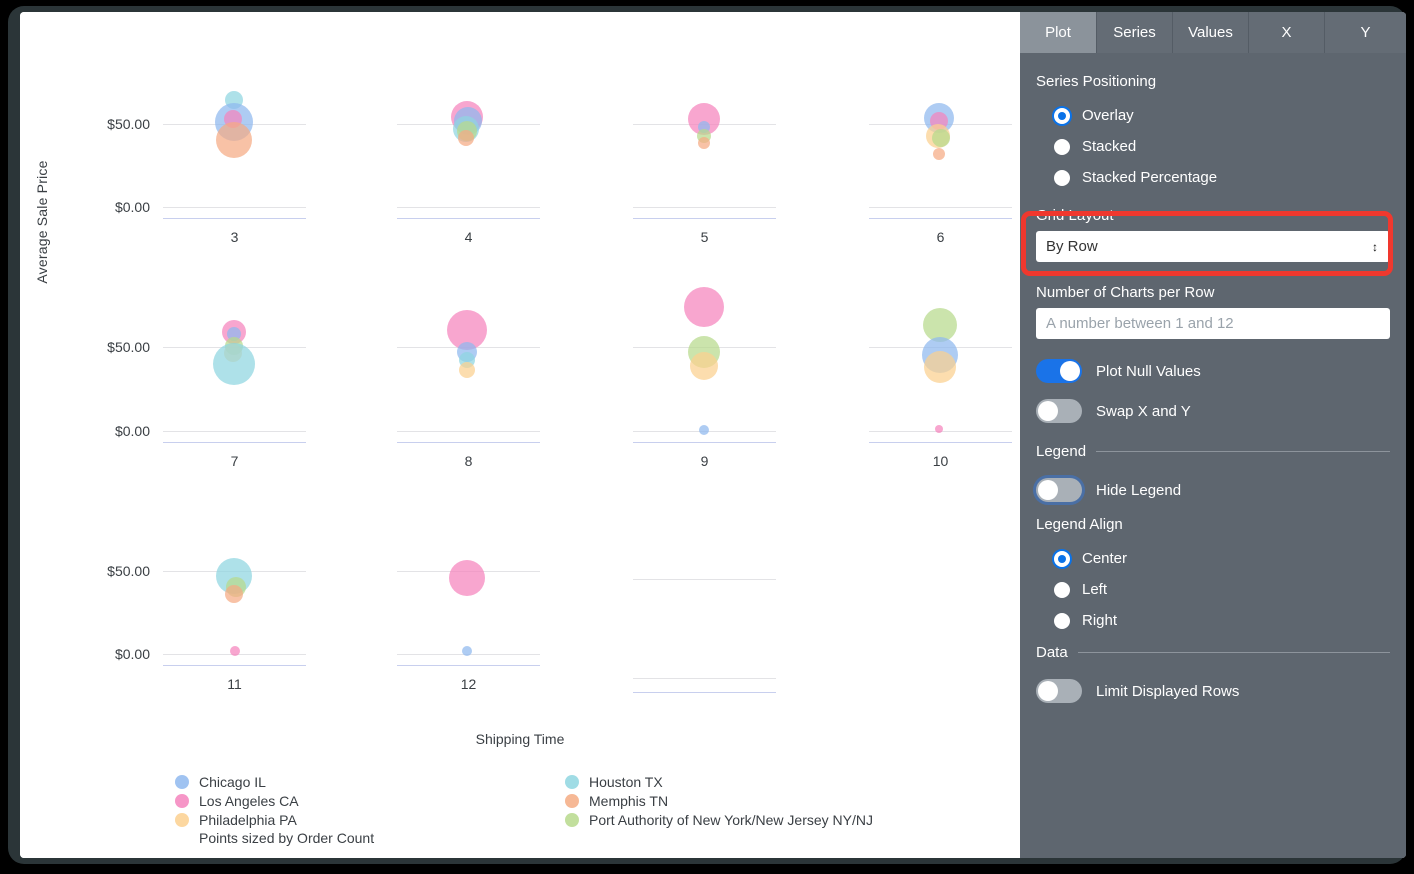 This screenshot has width=1414, height=874. I want to click on settings-tabbar: Plot Series Values X Y, so click(1213, 32).